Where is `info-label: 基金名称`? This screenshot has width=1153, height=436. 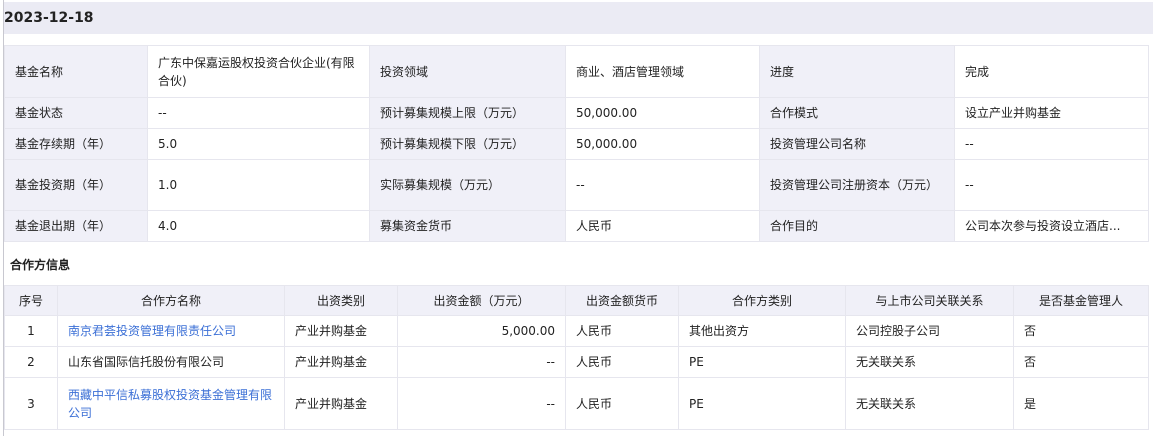
info-label: 基金名称 is located at coordinates (76, 71).